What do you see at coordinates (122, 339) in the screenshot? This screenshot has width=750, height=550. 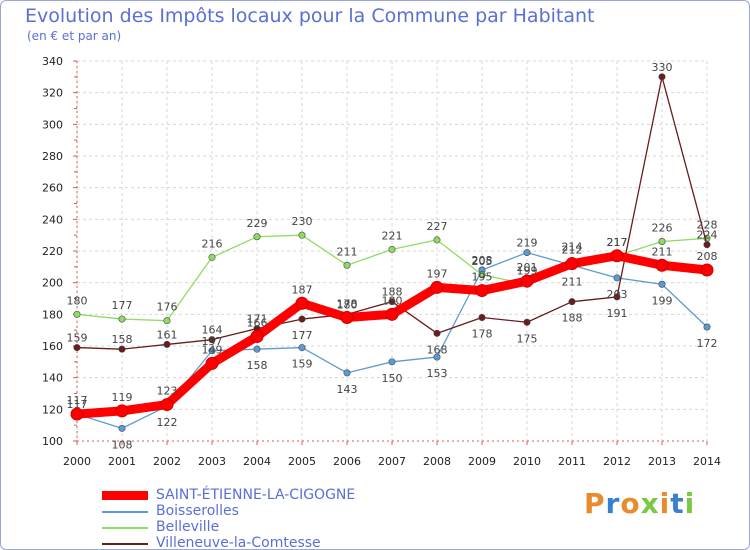 I see `data-label-villeneuve: 158` at bounding box center [122, 339].